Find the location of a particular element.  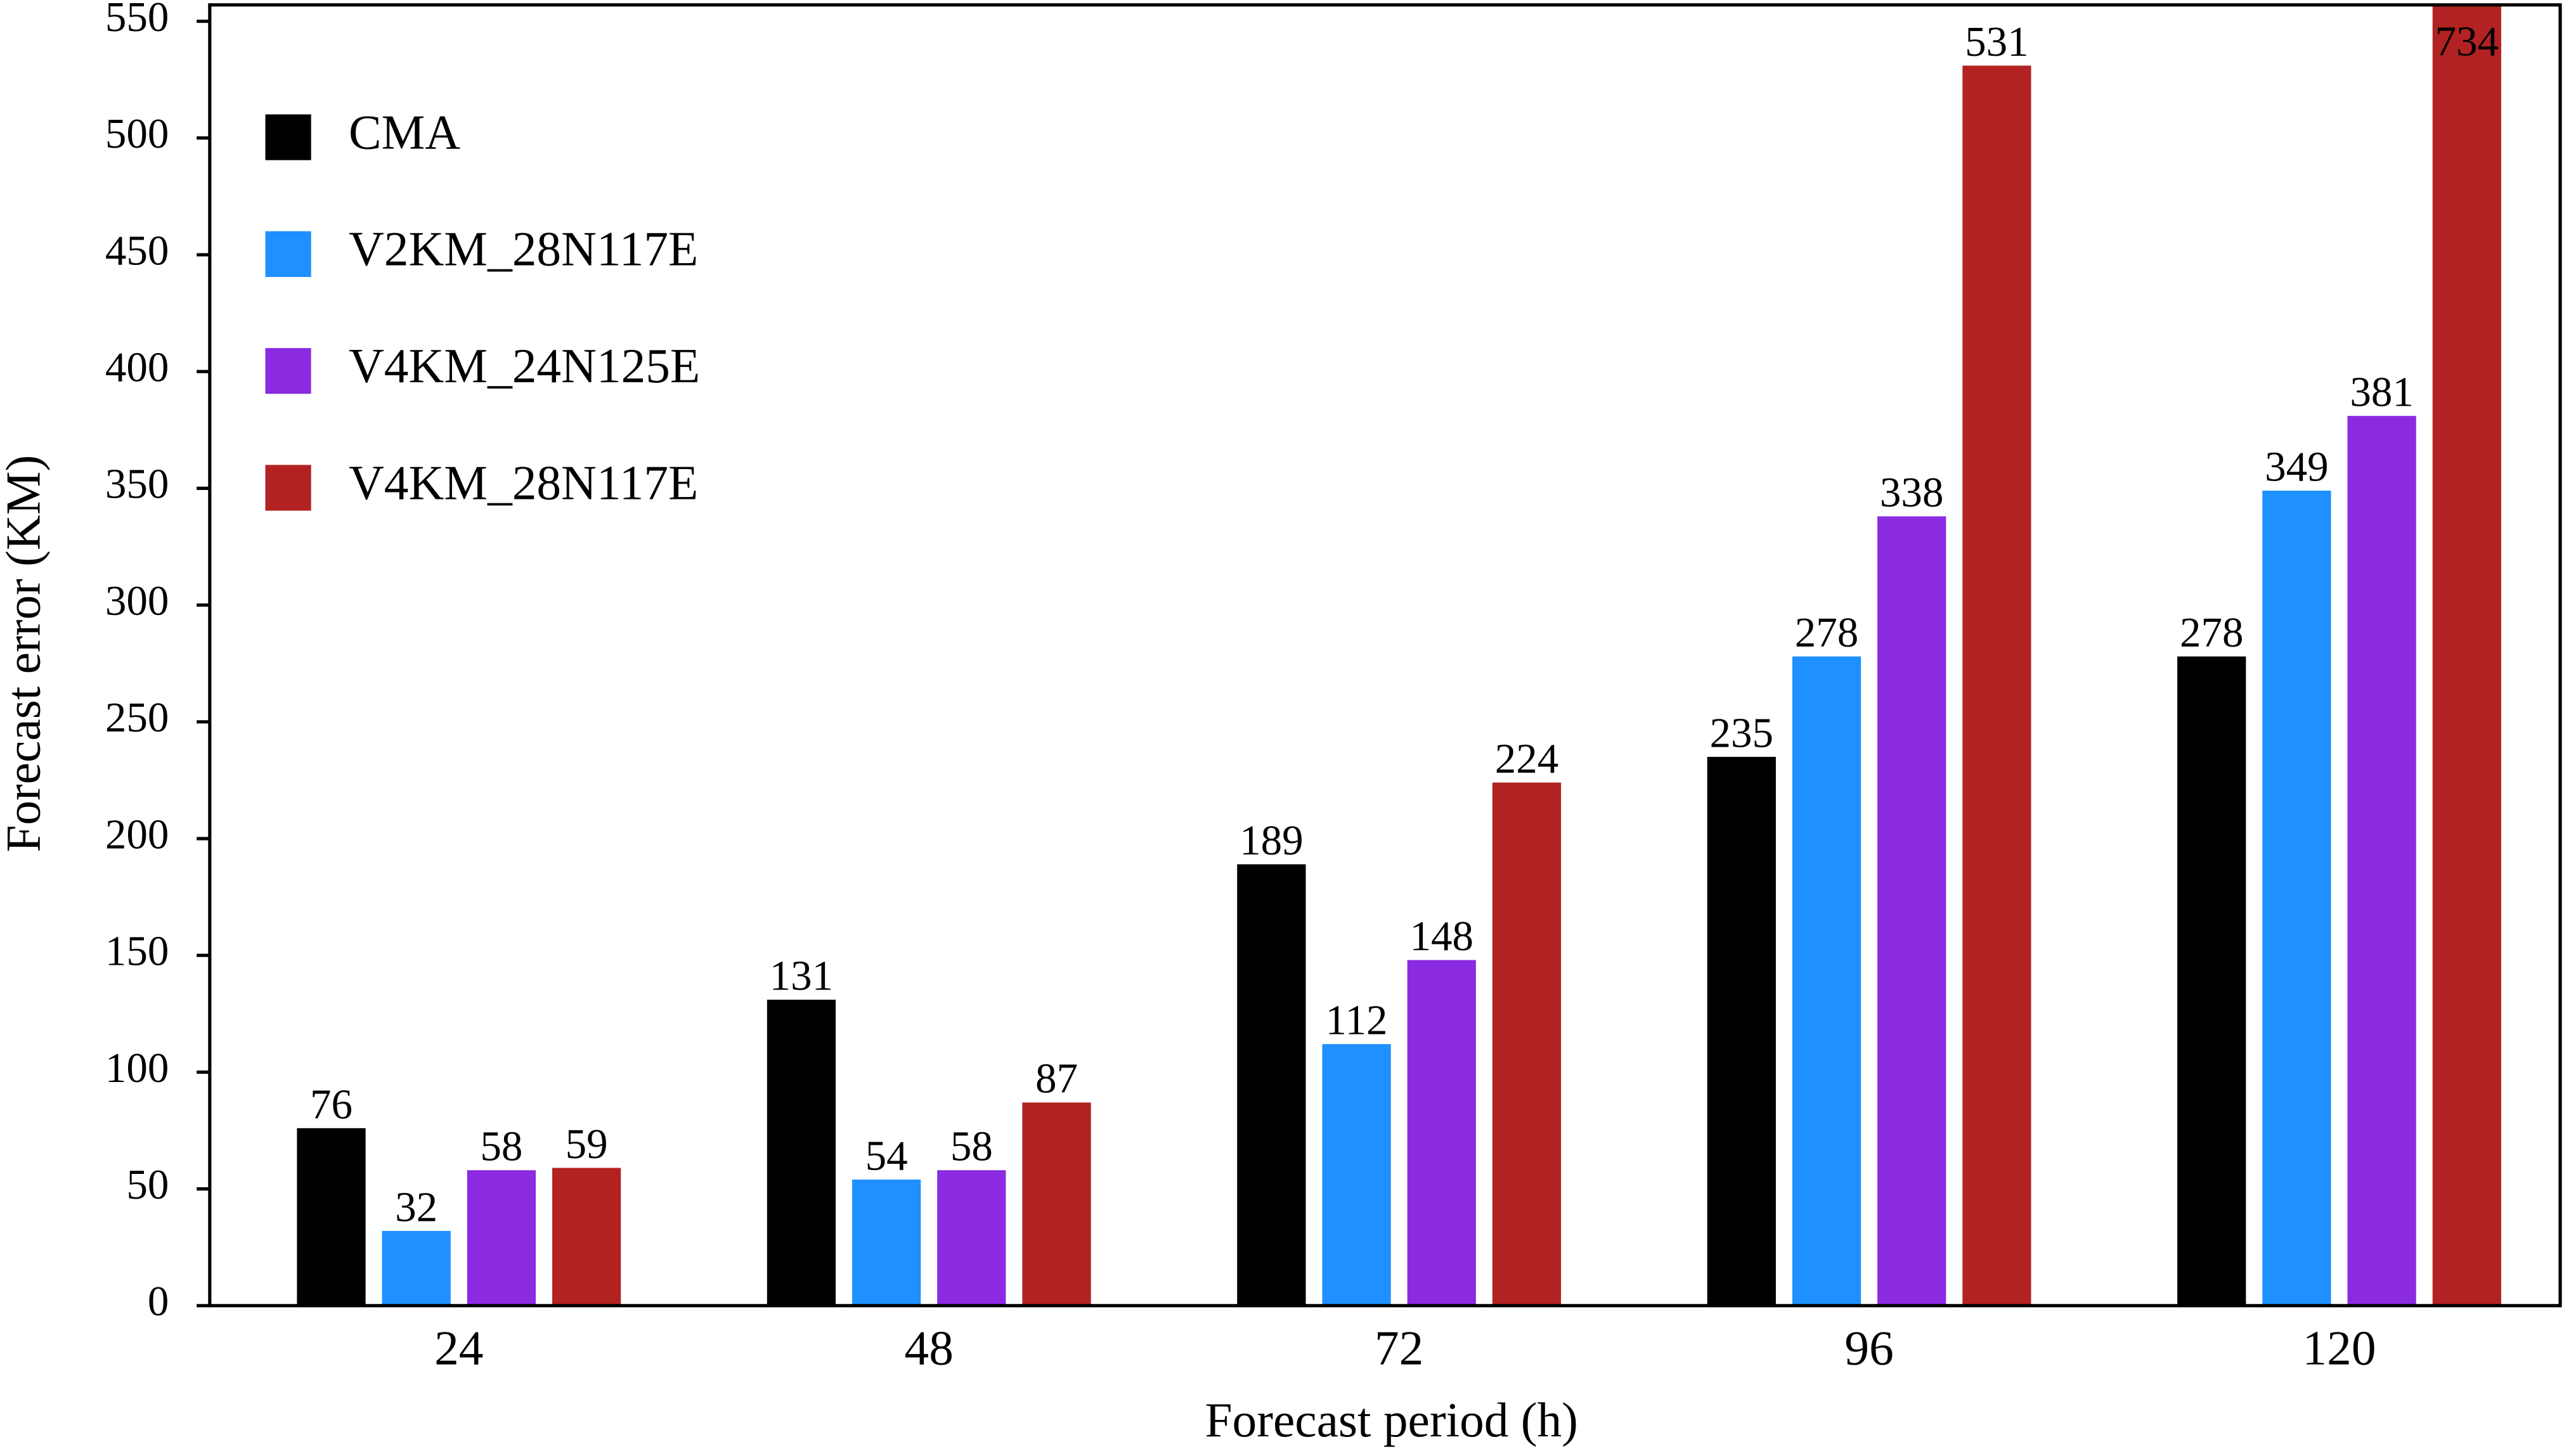

value-label: 32 is located at coordinates (416, 1206).